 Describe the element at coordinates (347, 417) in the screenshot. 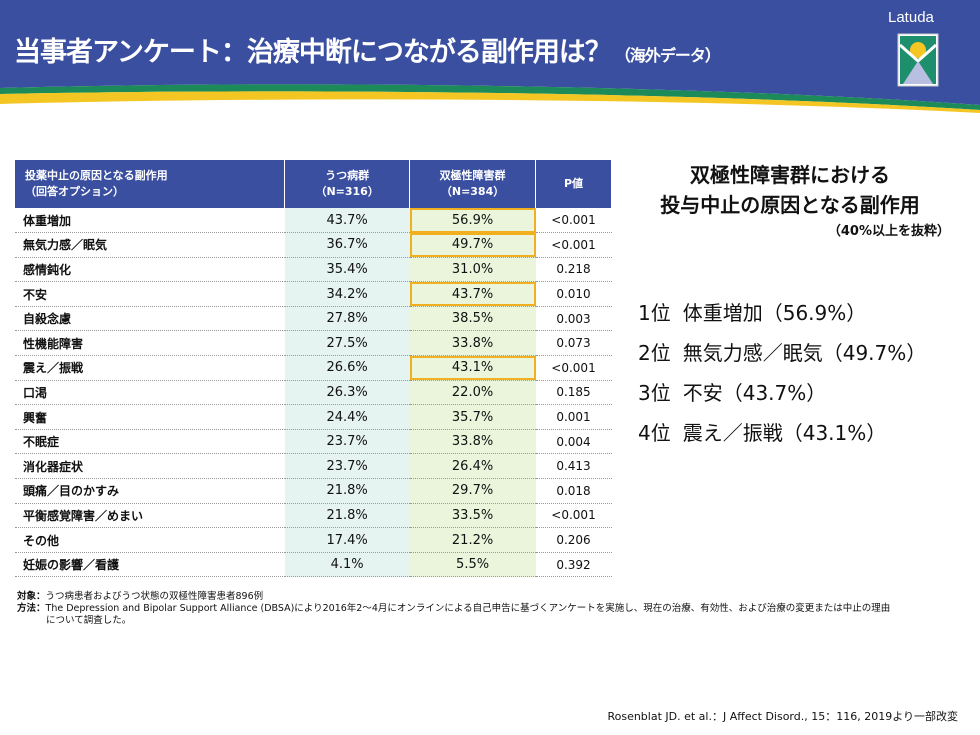

I see `depression-value: 24.4%` at that location.